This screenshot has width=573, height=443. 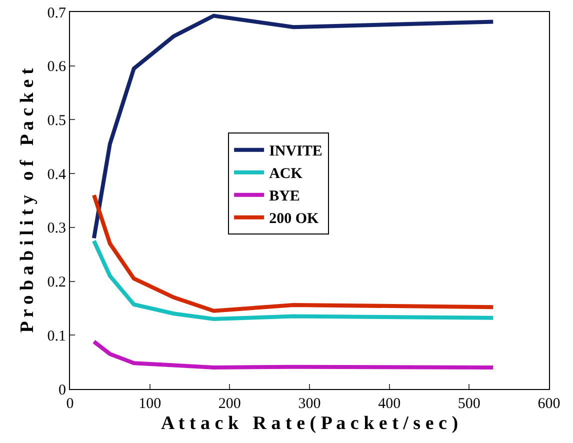 I want to click on x-tick-label: 100, so click(x=150, y=404).